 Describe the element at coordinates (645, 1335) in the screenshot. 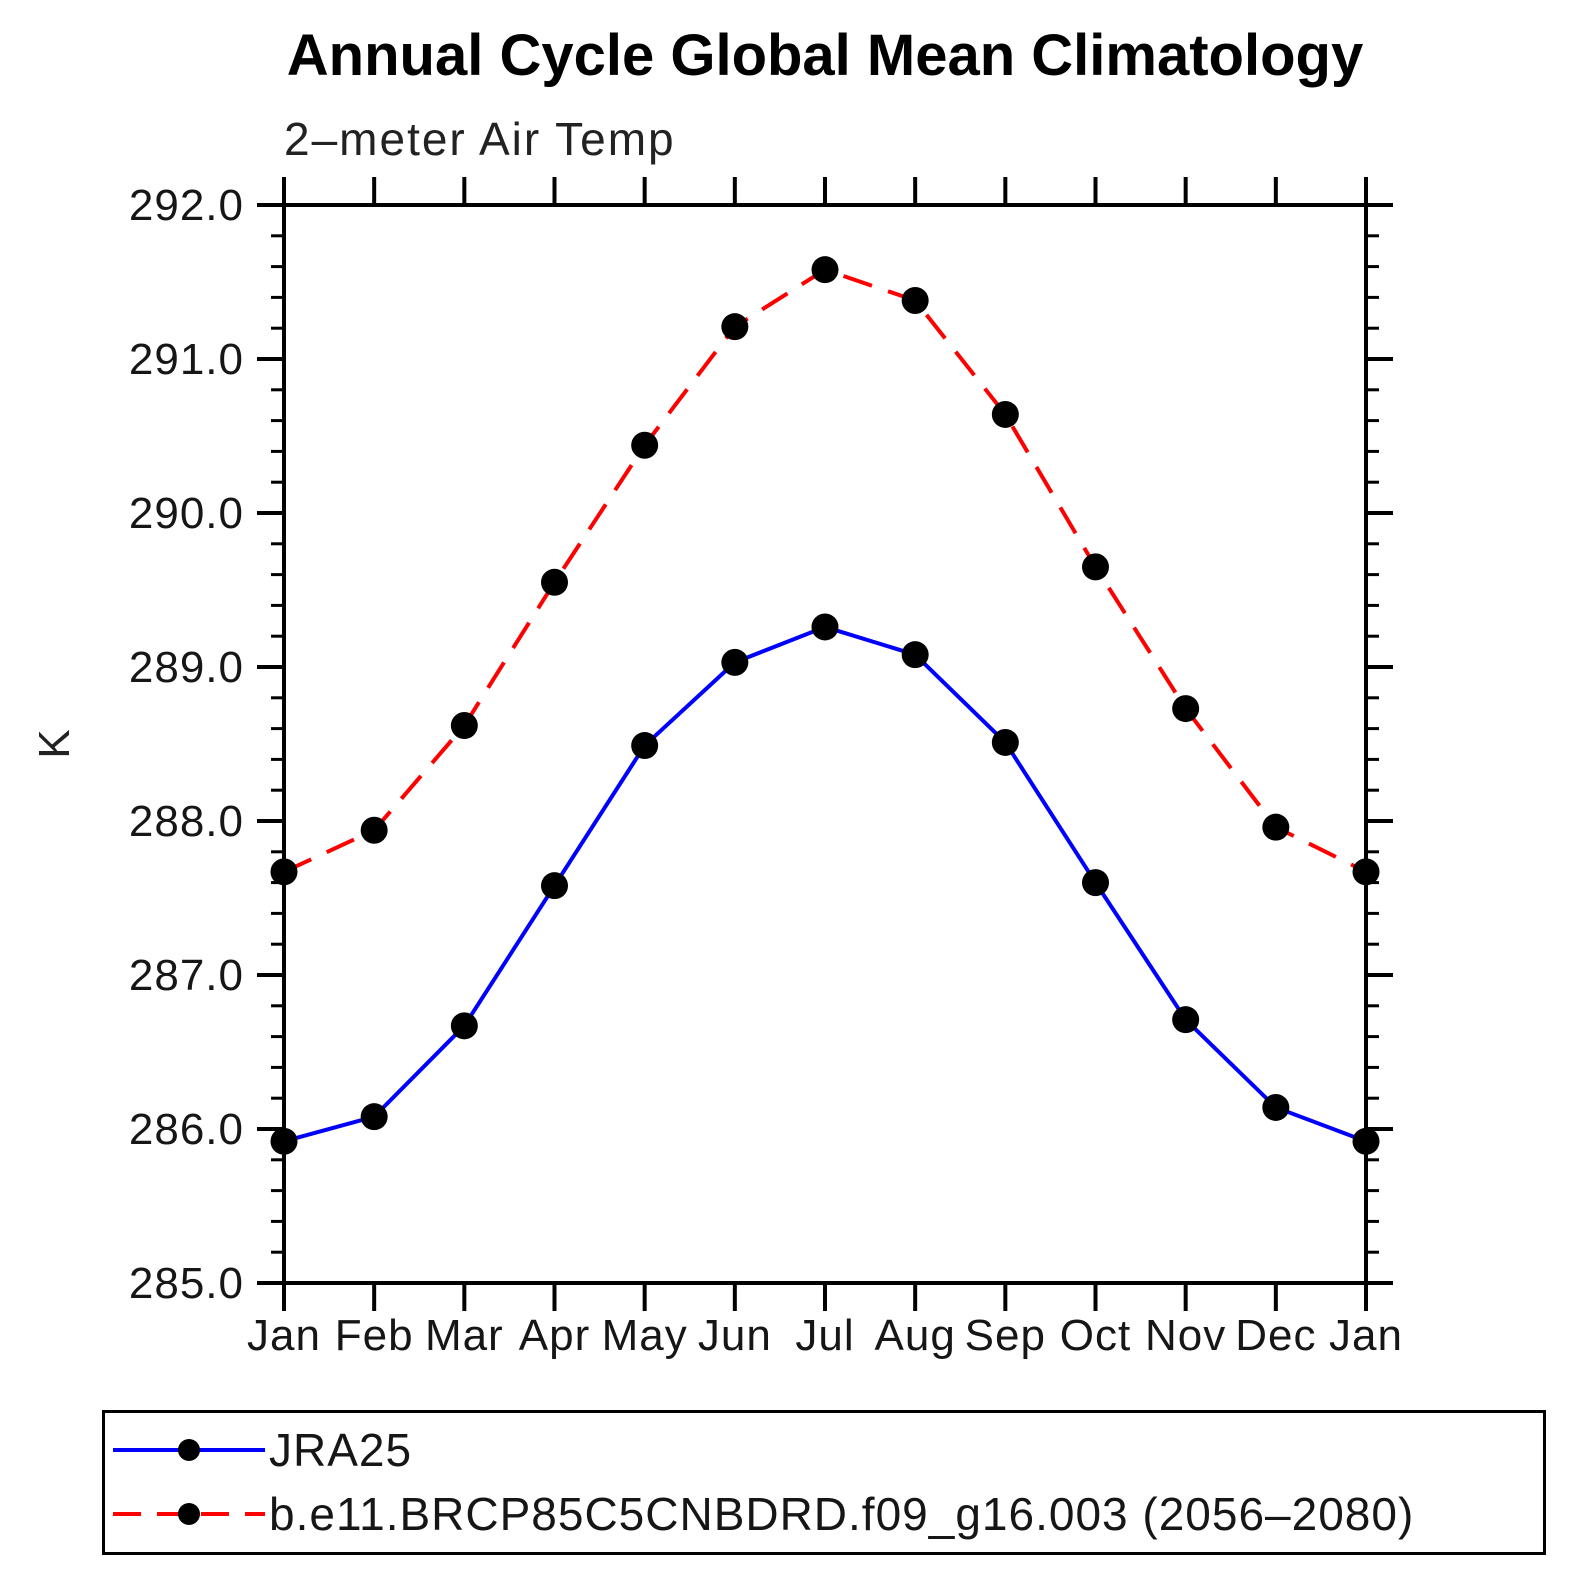

I see `x-tick-label: May` at that location.